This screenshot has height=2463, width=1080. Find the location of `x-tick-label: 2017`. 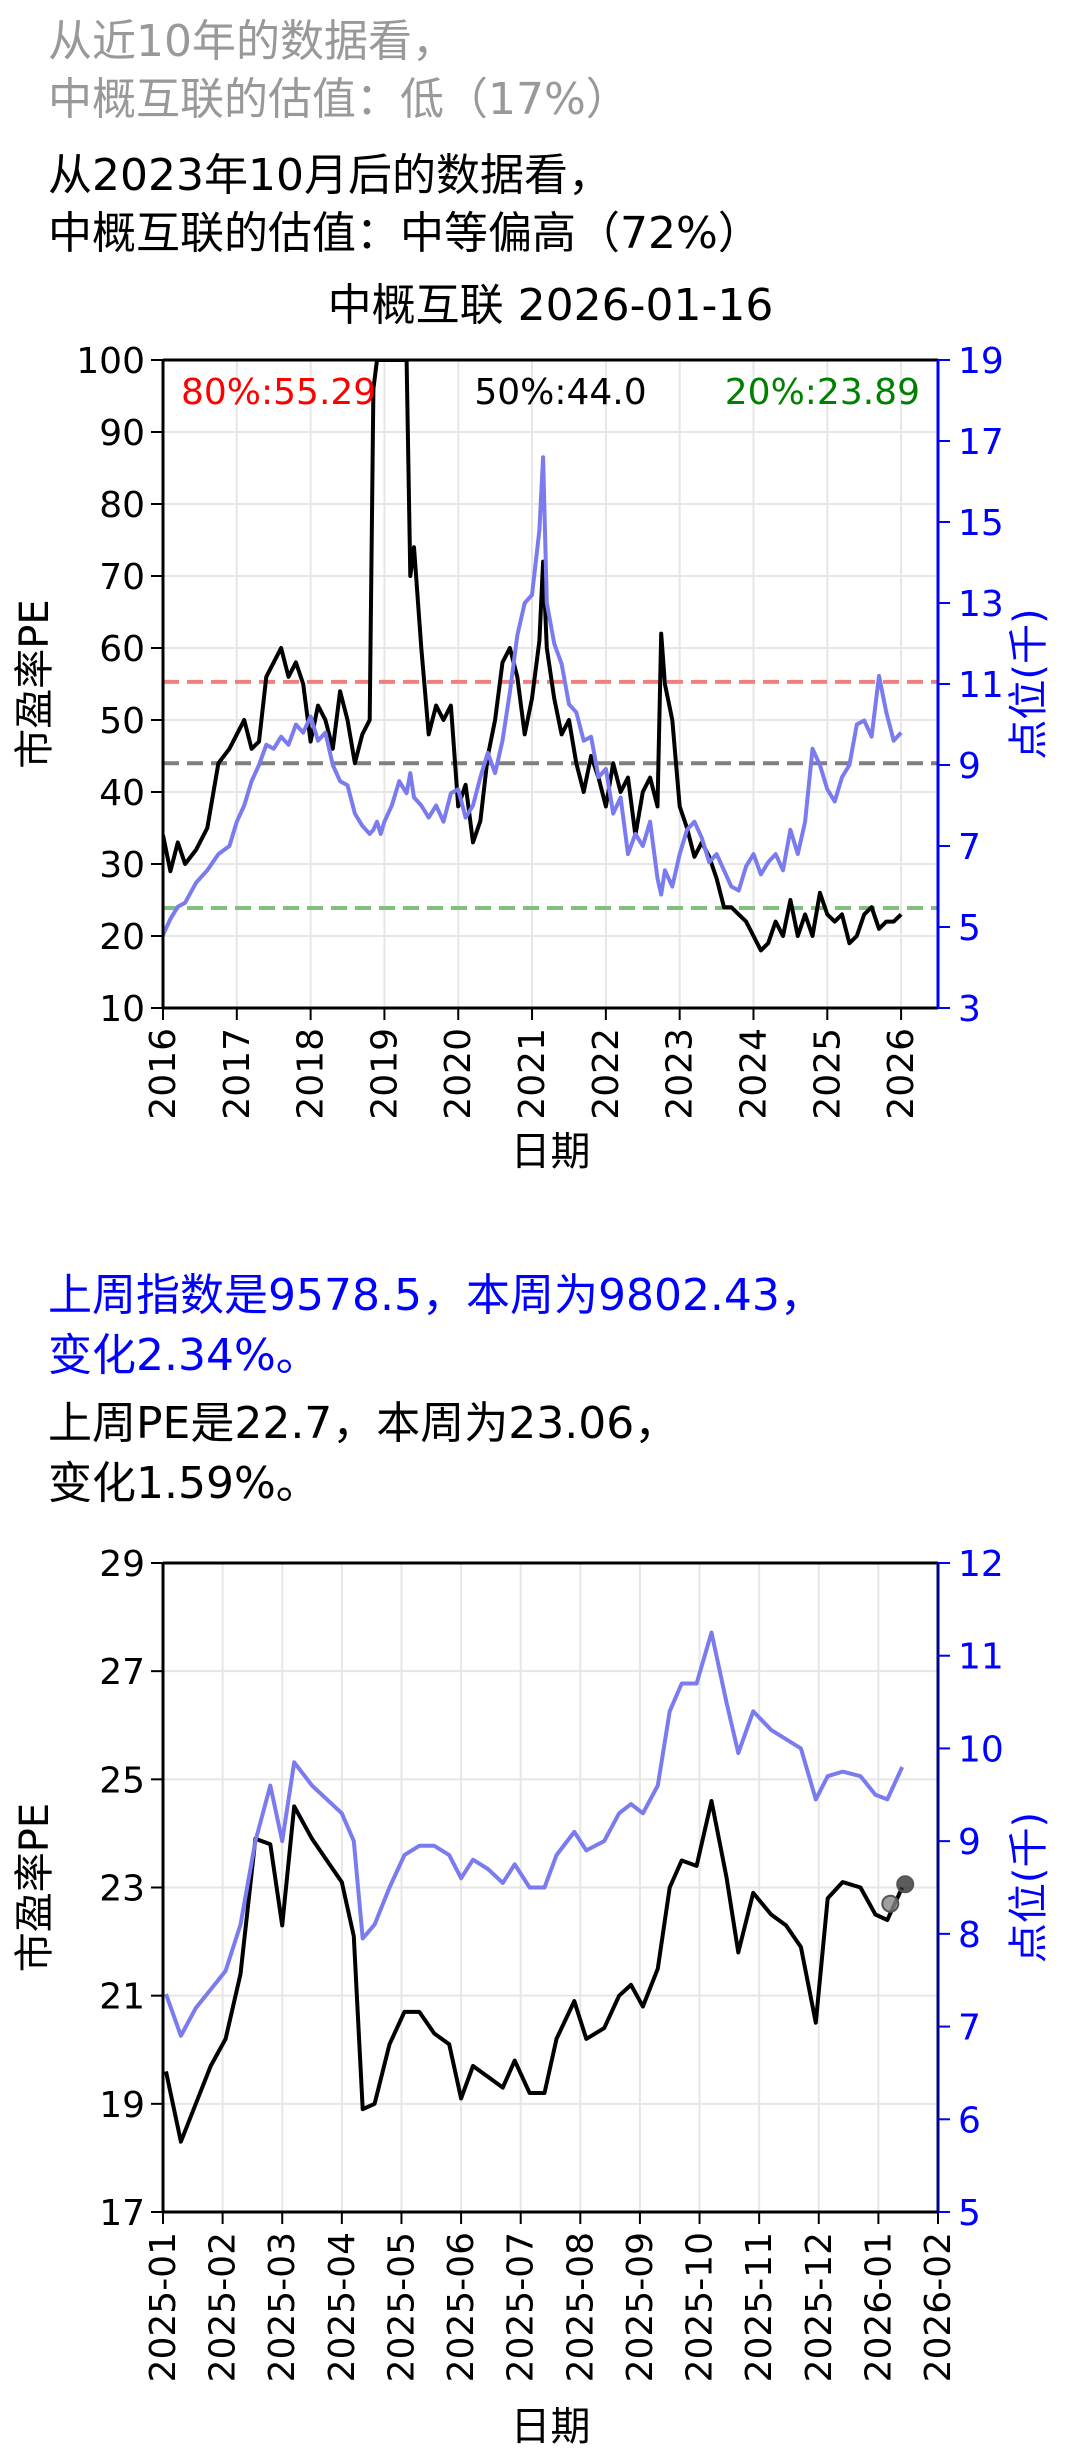

x-tick-label: 2017 is located at coordinates (237, 1074).